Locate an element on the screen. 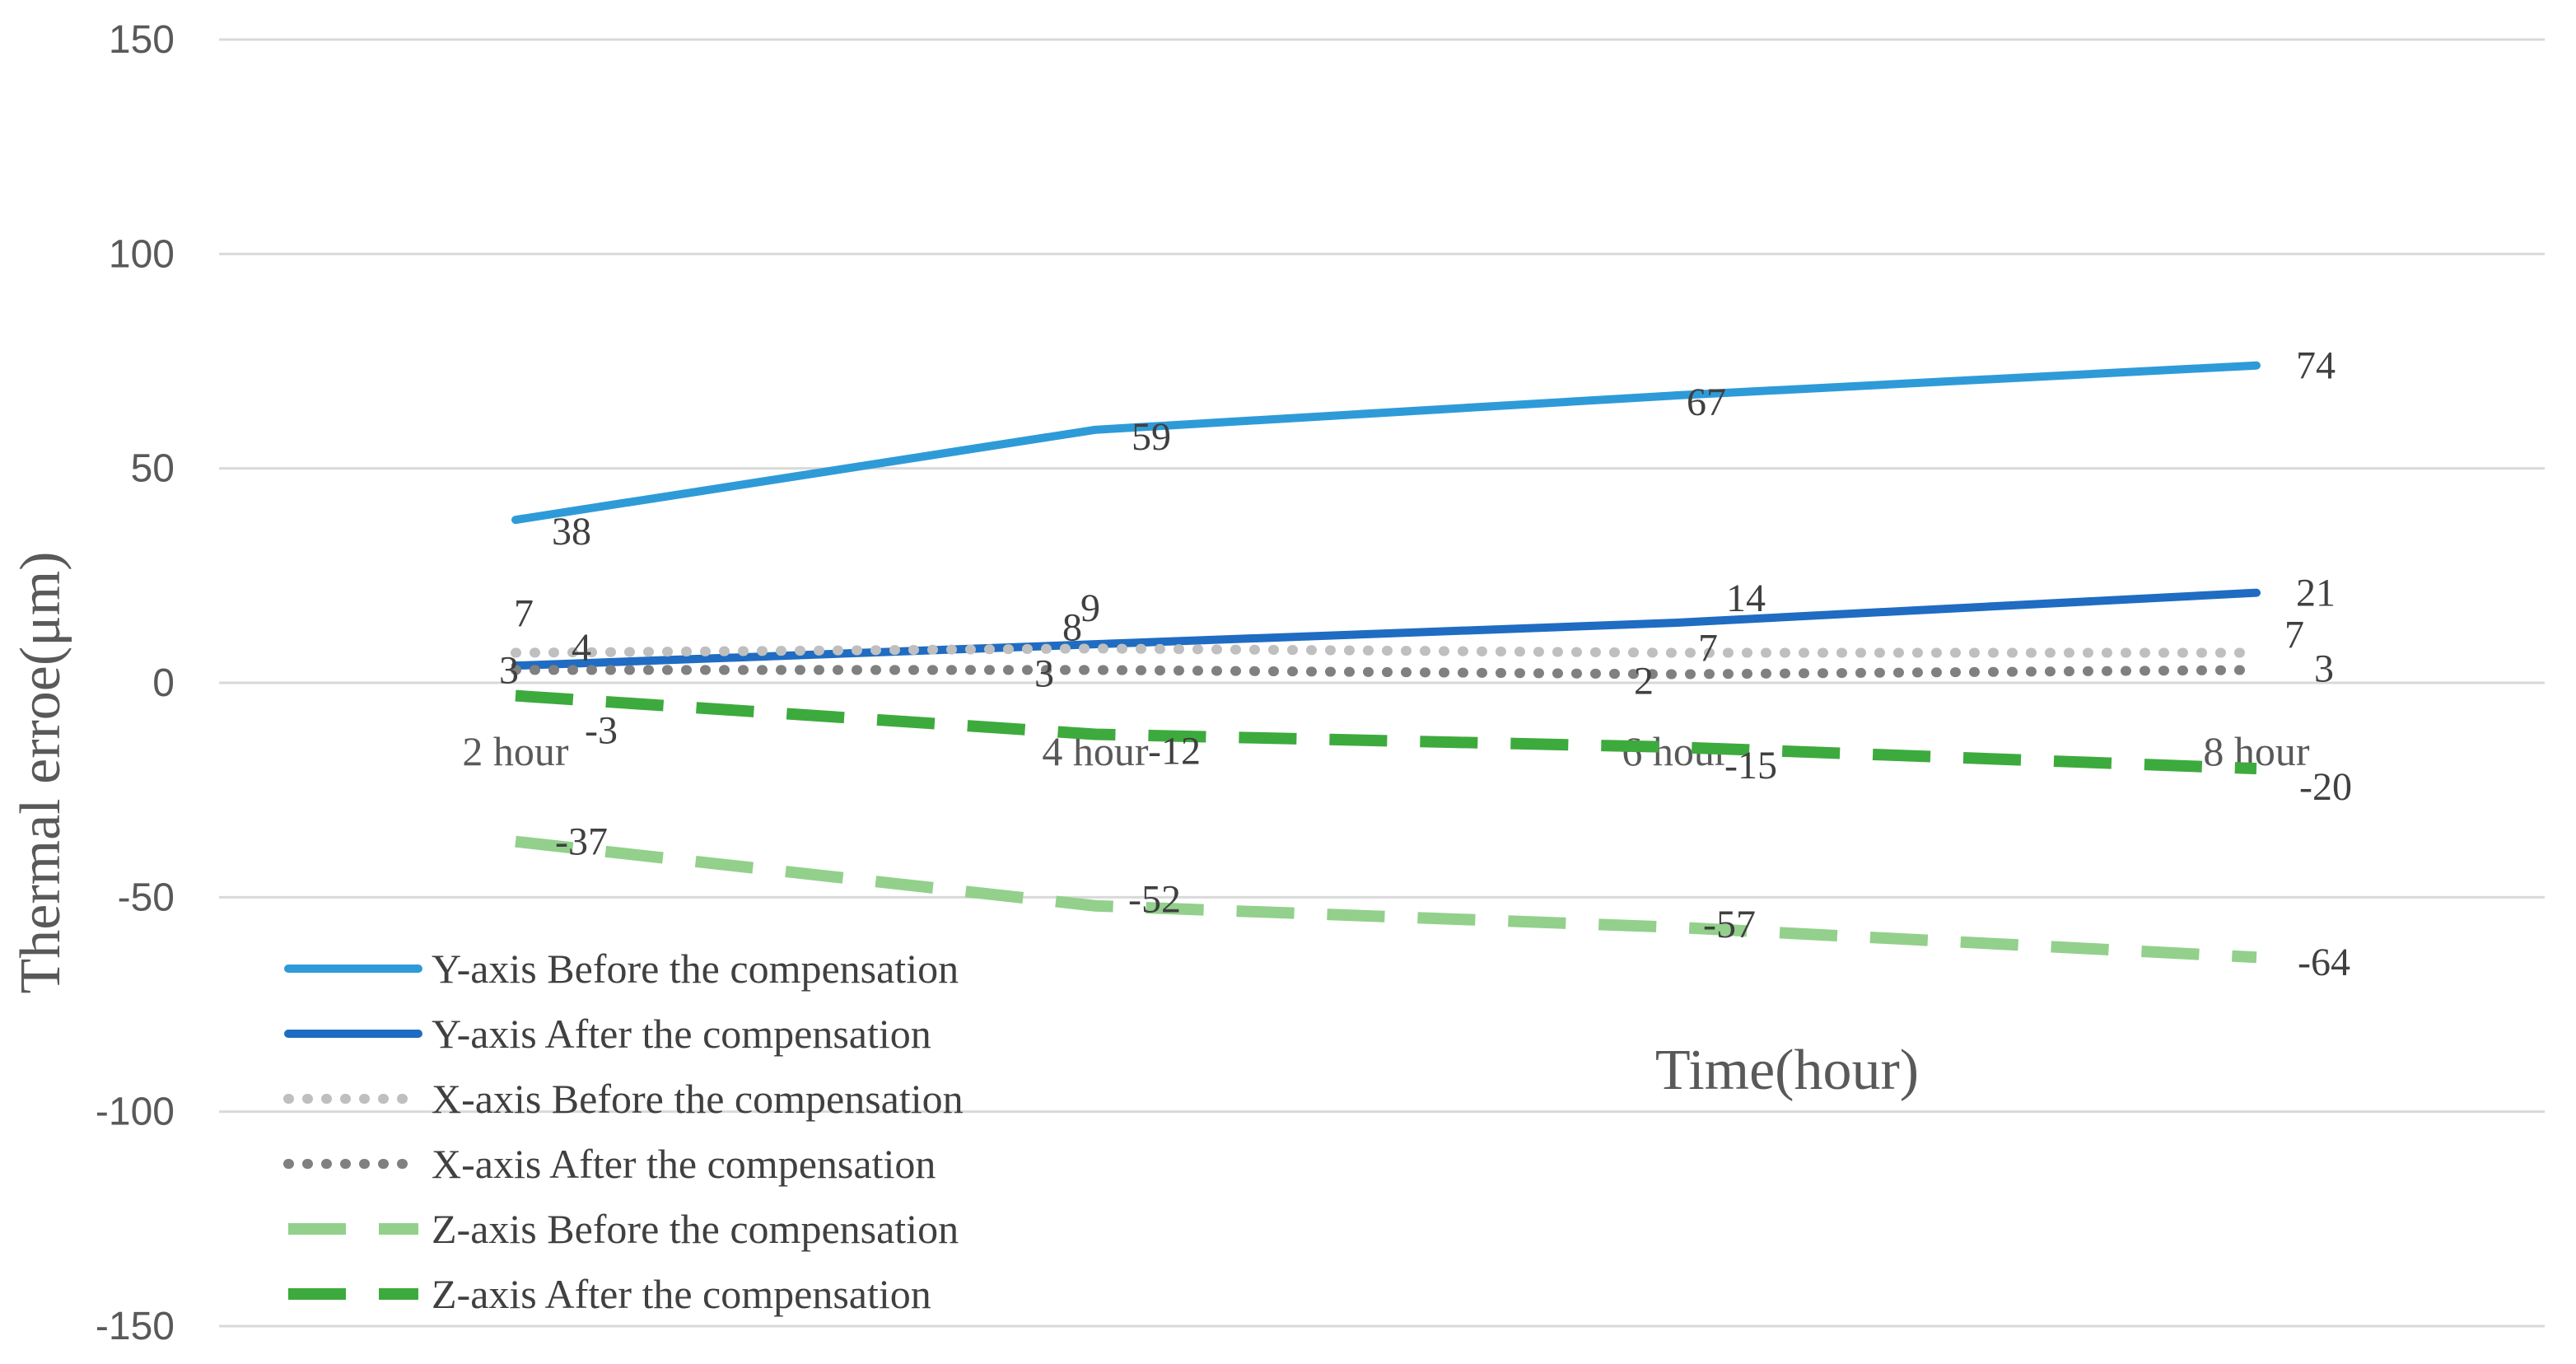  y-axis-title: Thermal erroe(μm) is located at coordinates (40, 773).